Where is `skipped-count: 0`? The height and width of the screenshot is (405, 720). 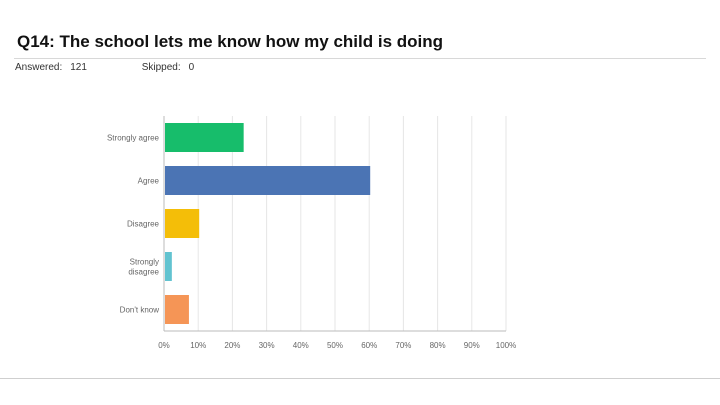 skipped-count: 0 is located at coordinates (191, 67).